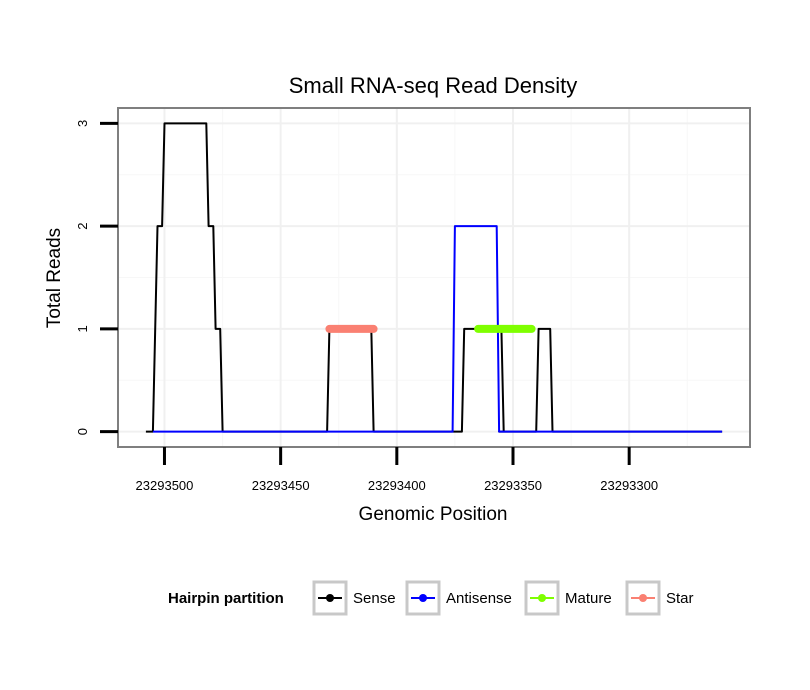 The image size is (810, 690). I want to click on x-tick-label: 23293450, so click(281, 485).